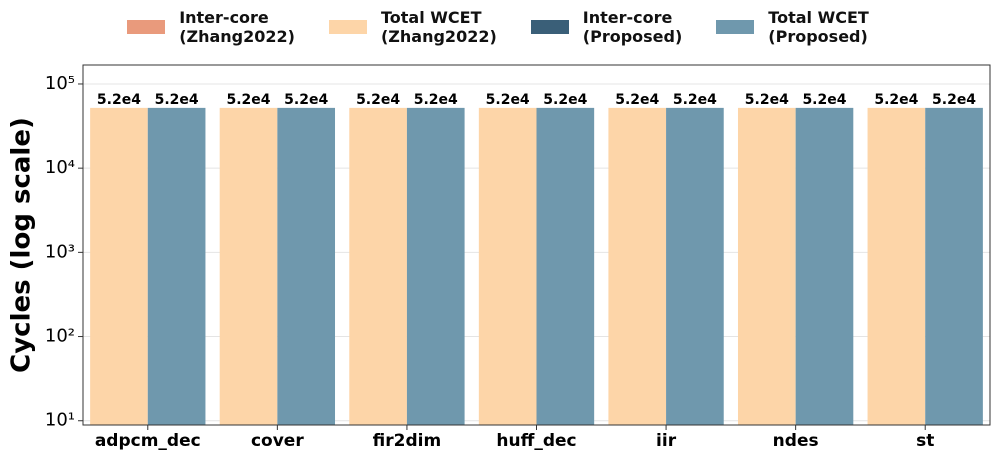  I want to click on legend-entry: Total WCET (Zhang2022), so click(412, 27).